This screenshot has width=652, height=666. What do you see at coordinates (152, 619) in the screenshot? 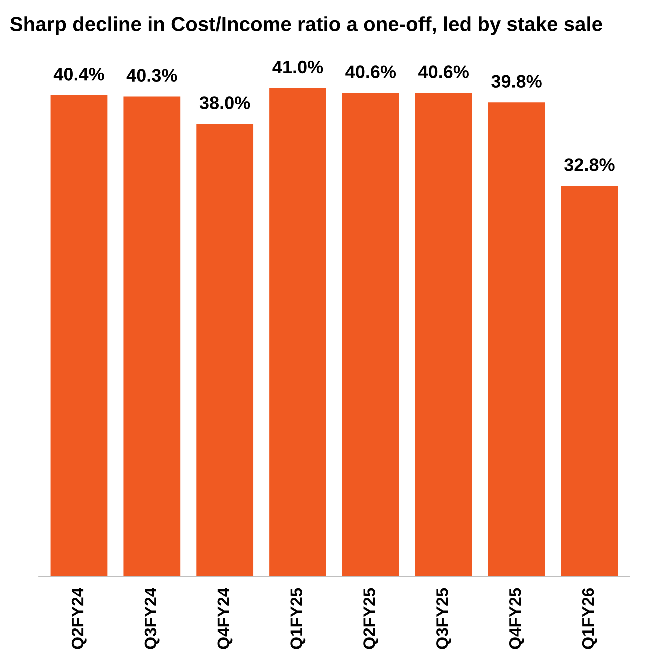
I see `x-tick-label: Q3FY24` at bounding box center [152, 619].